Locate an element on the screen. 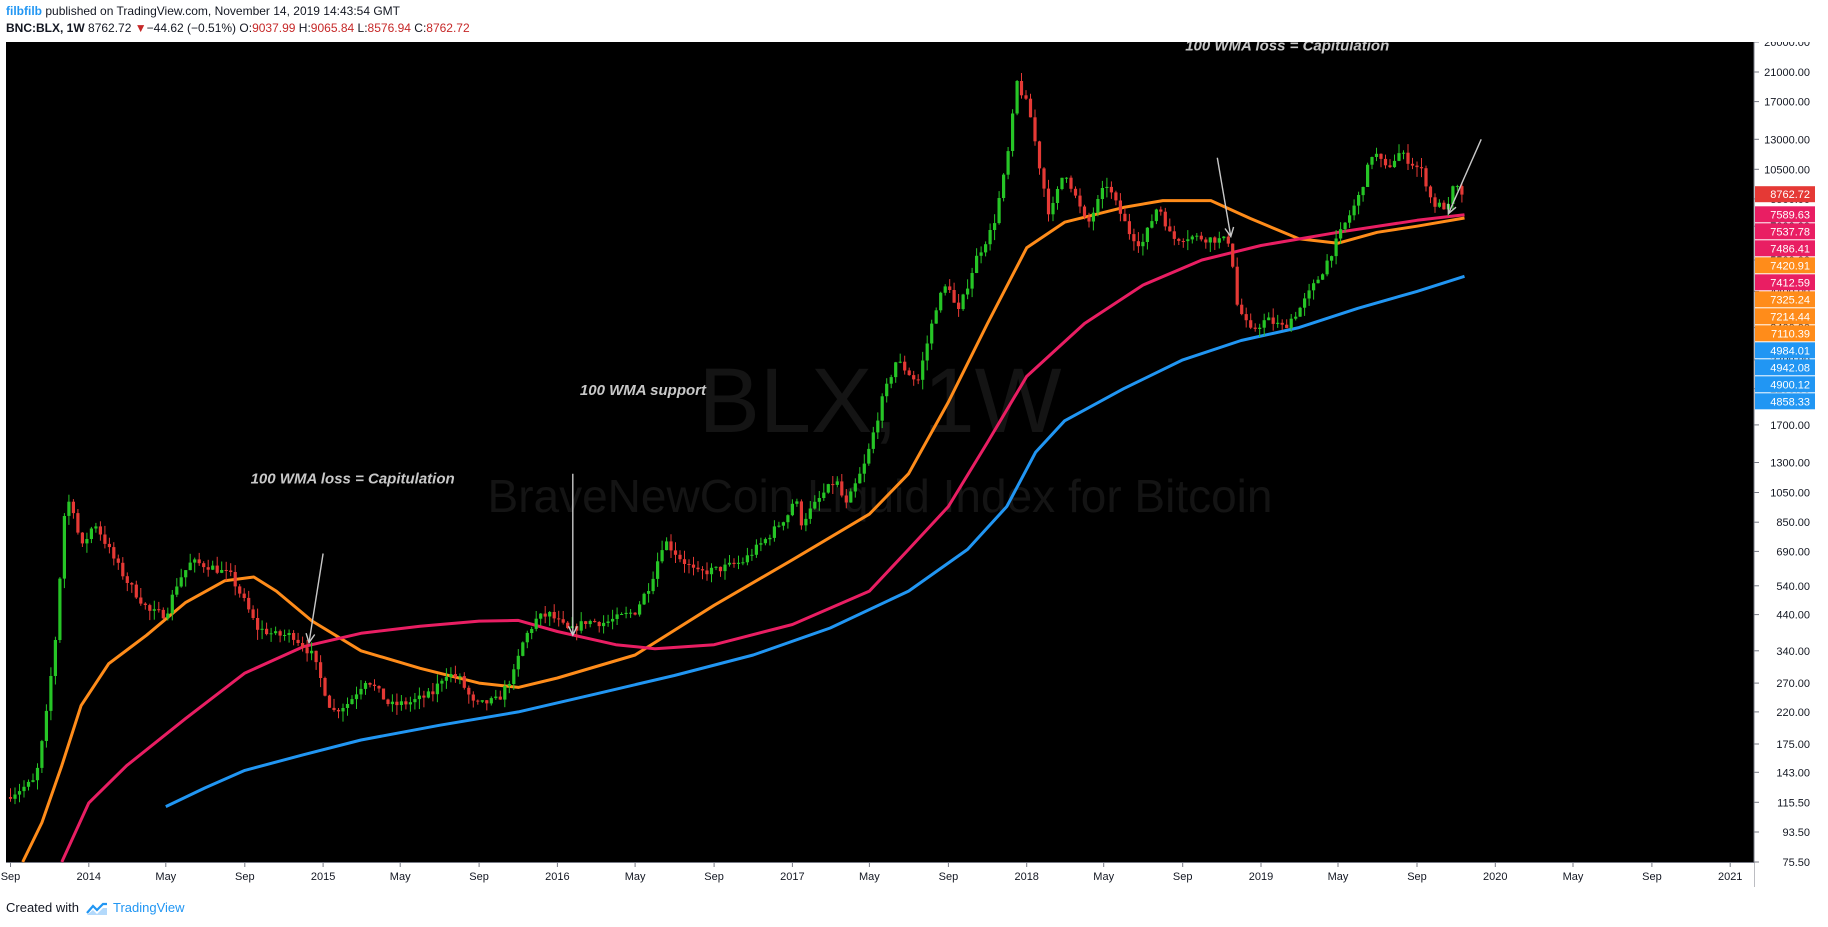 The height and width of the screenshot is (927, 1828). time-tick-label: Sep is located at coordinates (245, 877).